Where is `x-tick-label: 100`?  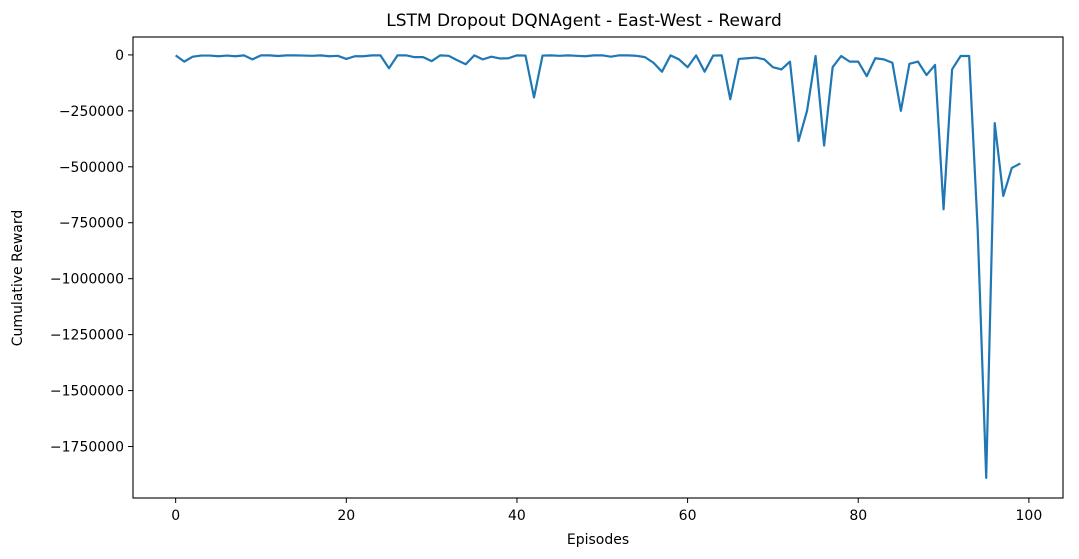 x-tick-label: 100 is located at coordinates (1029, 516).